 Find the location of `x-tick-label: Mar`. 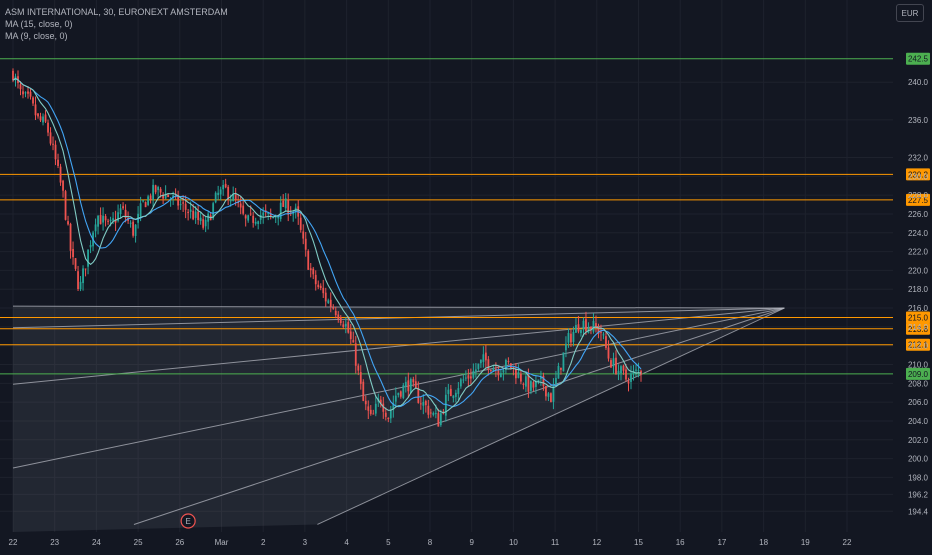

x-tick-label: Mar is located at coordinates (222, 542).